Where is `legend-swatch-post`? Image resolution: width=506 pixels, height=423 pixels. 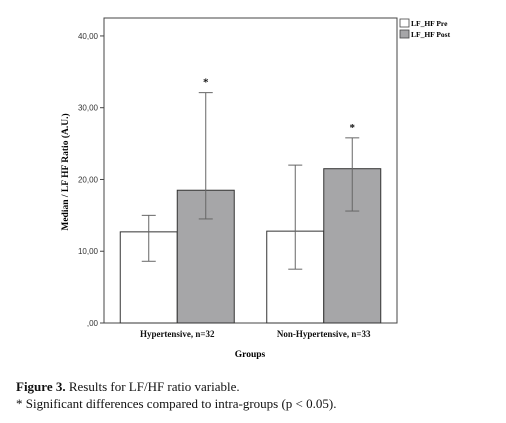
legend-swatch-post is located at coordinates (404, 34).